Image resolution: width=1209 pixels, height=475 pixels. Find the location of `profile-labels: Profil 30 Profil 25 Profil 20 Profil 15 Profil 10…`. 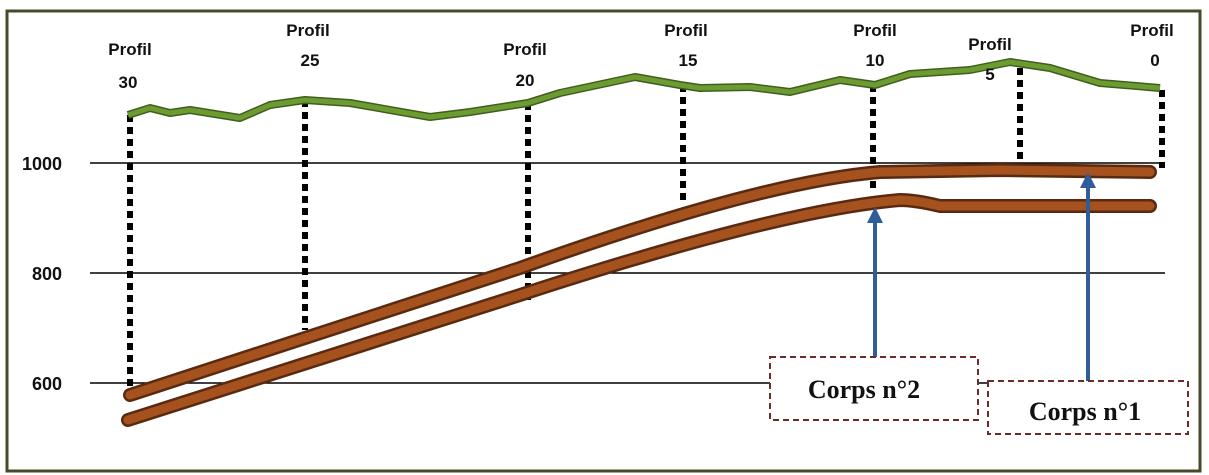

profile-labels: Profil 30 Profil 25 Profil 20 Profil 15 Profil 10… is located at coordinates (640, 56).